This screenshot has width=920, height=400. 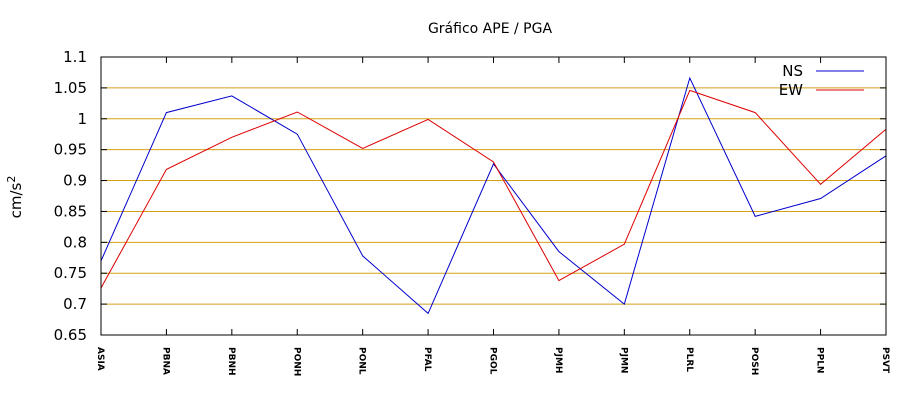 What do you see at coordinates (792, 71) in the screenshot?
I see `legend-label: NS` at bounding box center [792, 71].